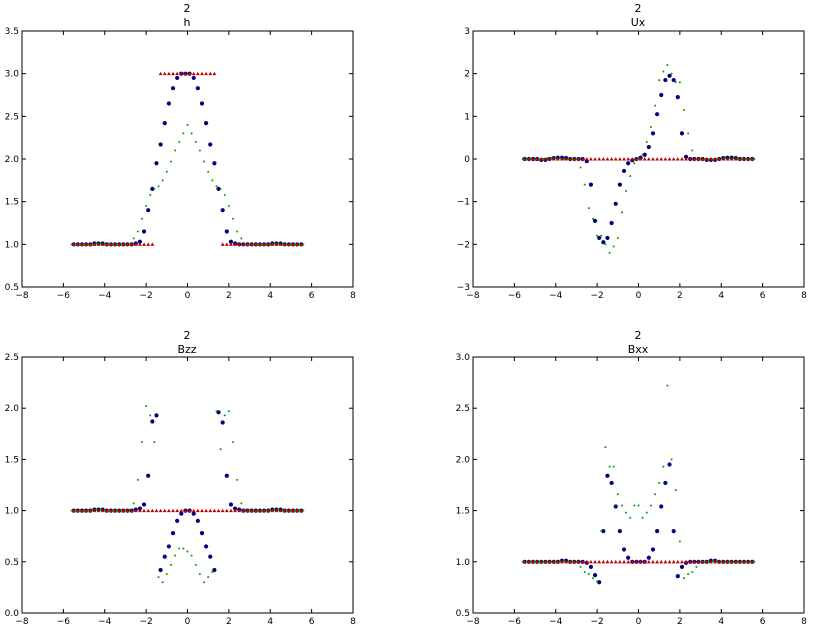 Image resolution: width=813 pixels, height=631 pixels. What do you see at coordinates (464, 160) in the screenshot?
I see `y-axis-tick-labels: −3 −2 −1 0 1 2 3` at bounding box center [464, 160].